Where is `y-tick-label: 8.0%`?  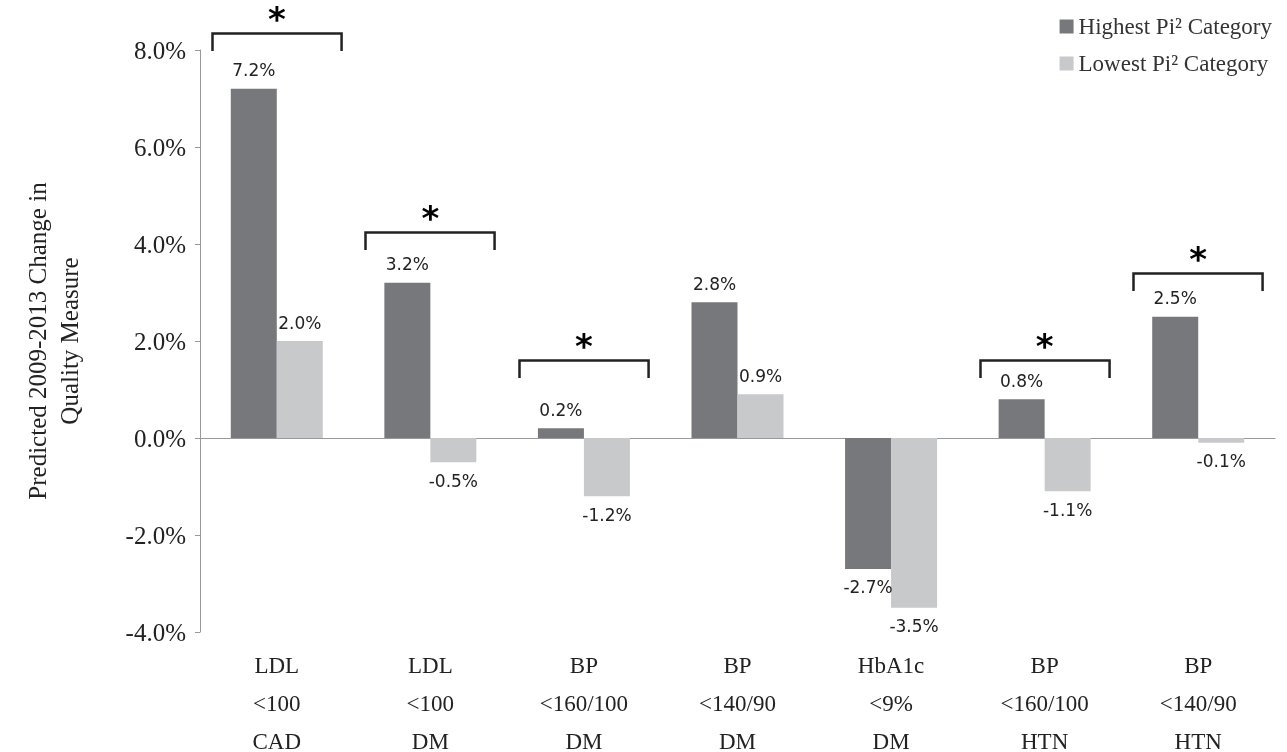 y-tick-label: 8.0% is located at coordinates (159, 50).